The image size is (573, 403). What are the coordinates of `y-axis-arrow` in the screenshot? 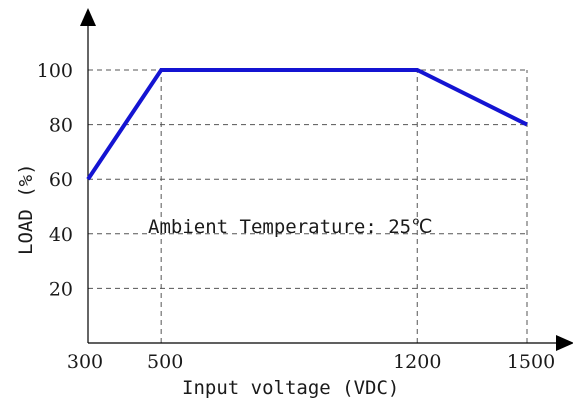 It's located at (88, 17).